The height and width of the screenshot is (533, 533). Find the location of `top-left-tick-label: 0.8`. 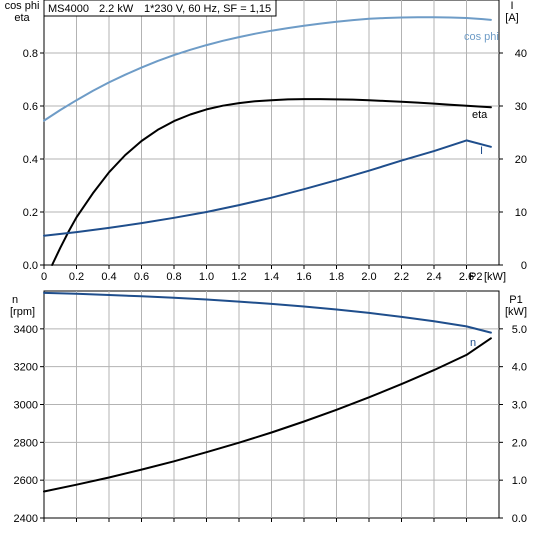

top-left-tick-label: 0.8 is located at coordinates (30, 54).